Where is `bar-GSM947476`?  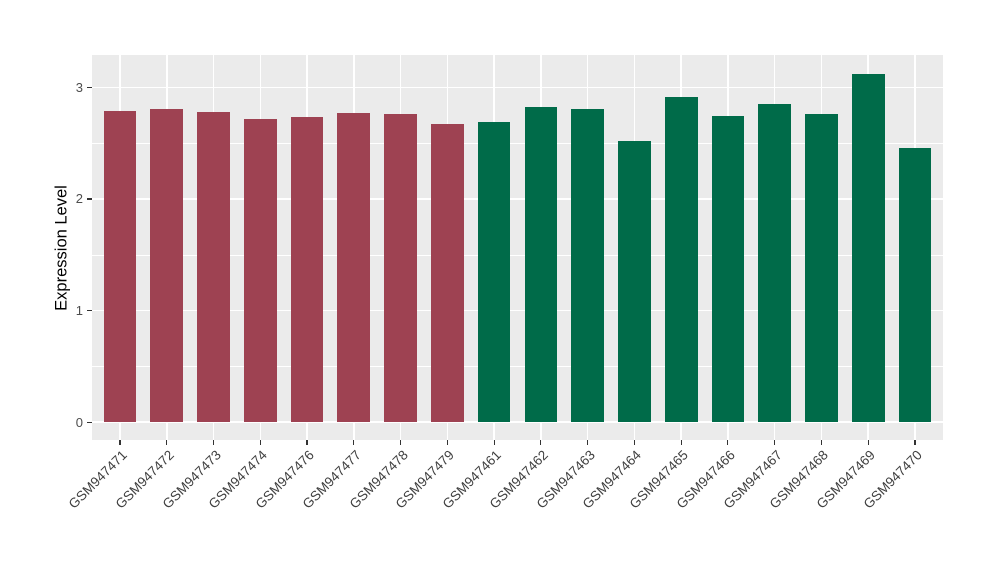
bar-GSM947476 is located at coordinates (307, 270).